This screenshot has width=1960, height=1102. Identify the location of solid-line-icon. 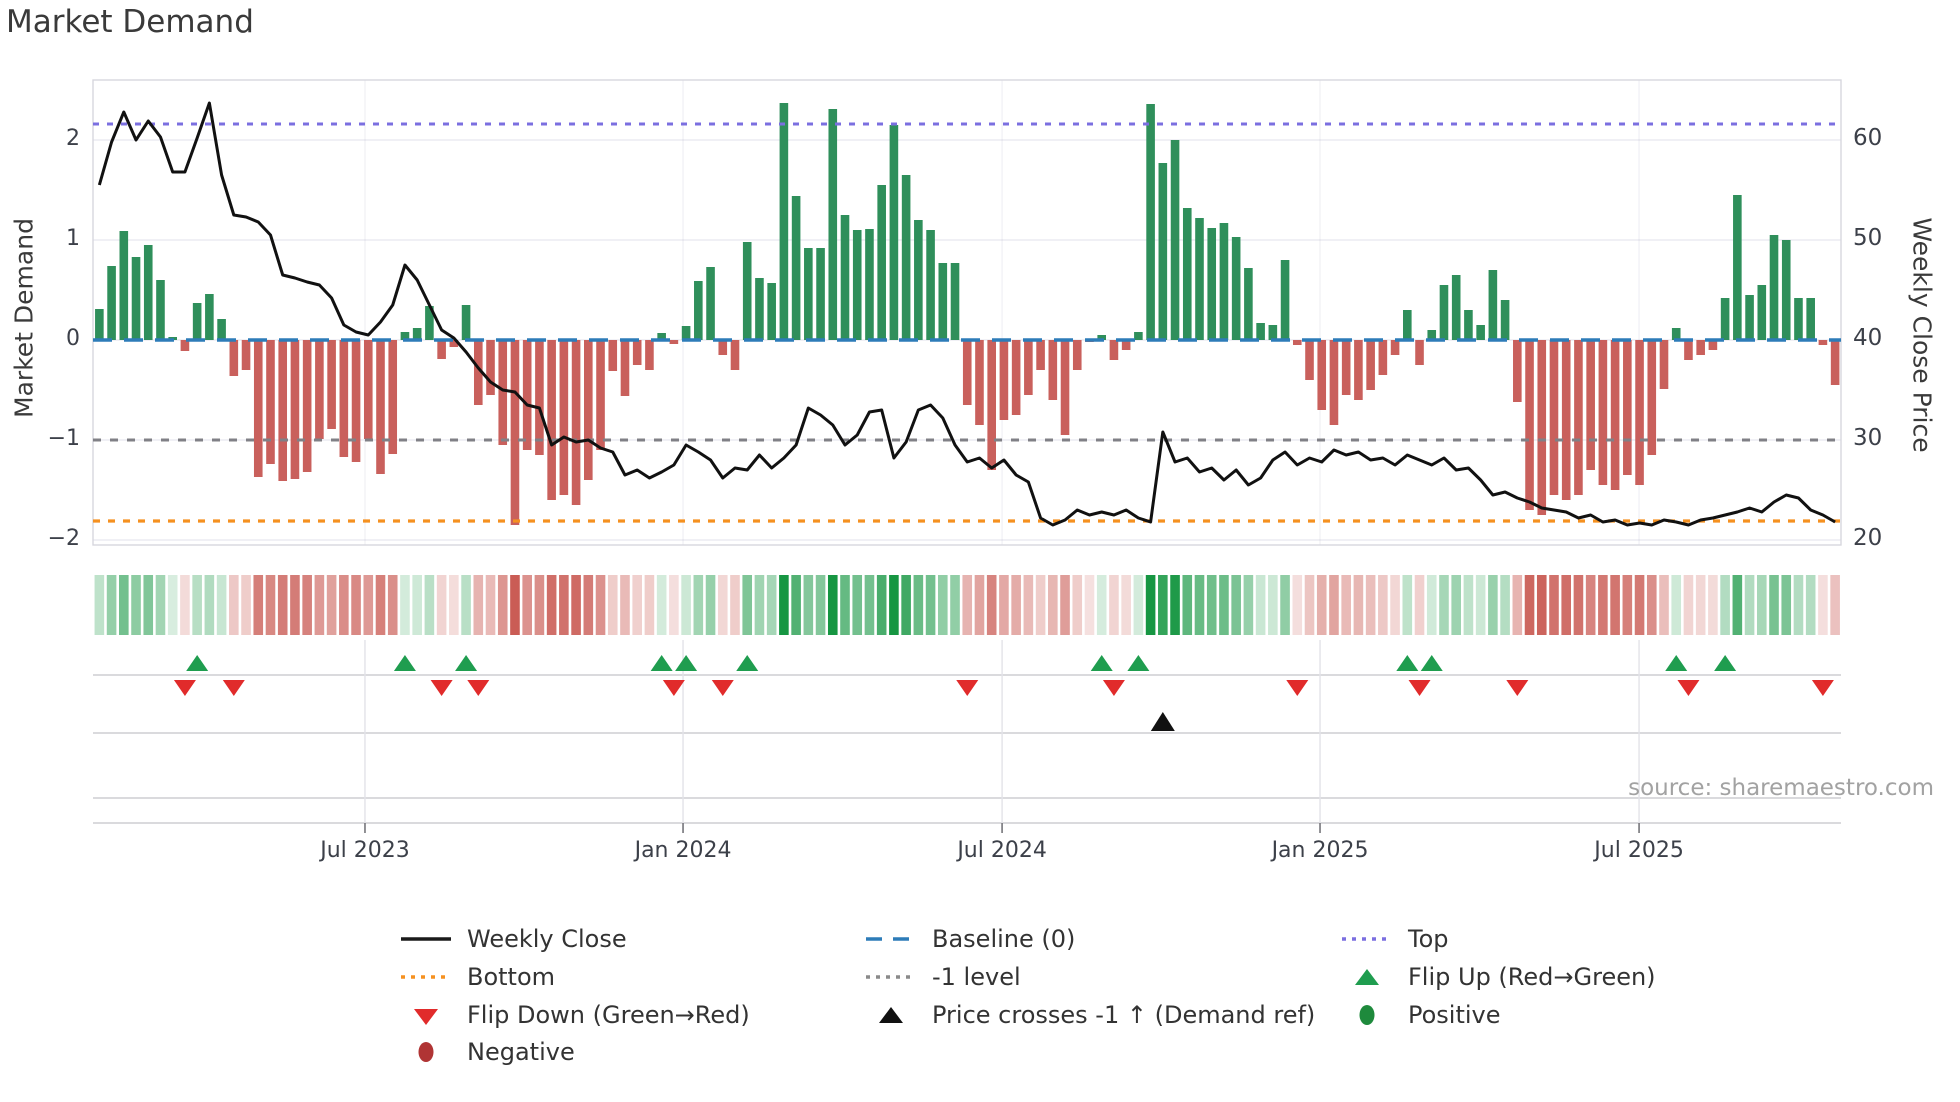
(426, 939).